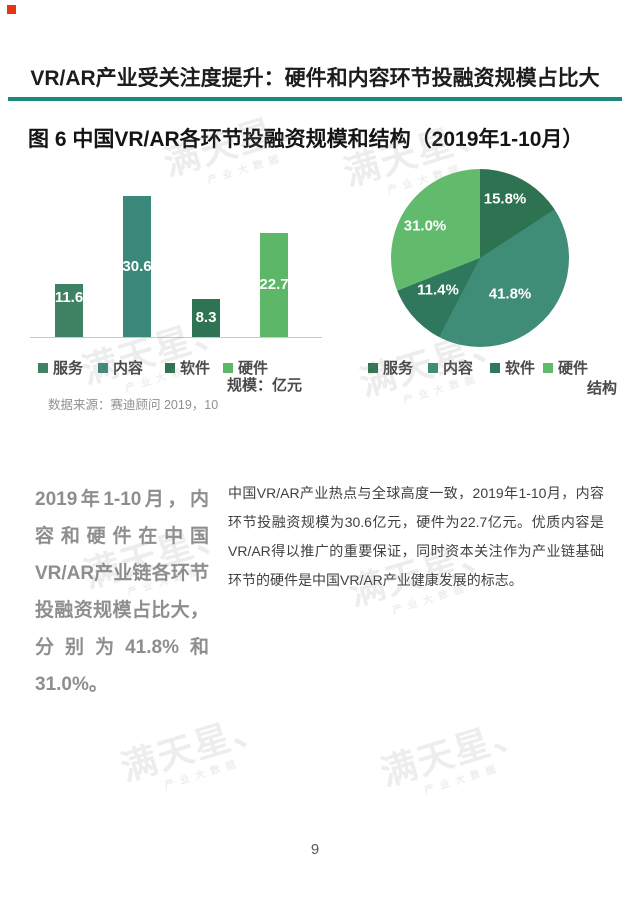 Image resolution: width=630 pixels, height=910 pixels. What do you see at coordinates (69, 310) in the screenshot?
I see `bar-service: 11.6` at bounding box center [69, 310].